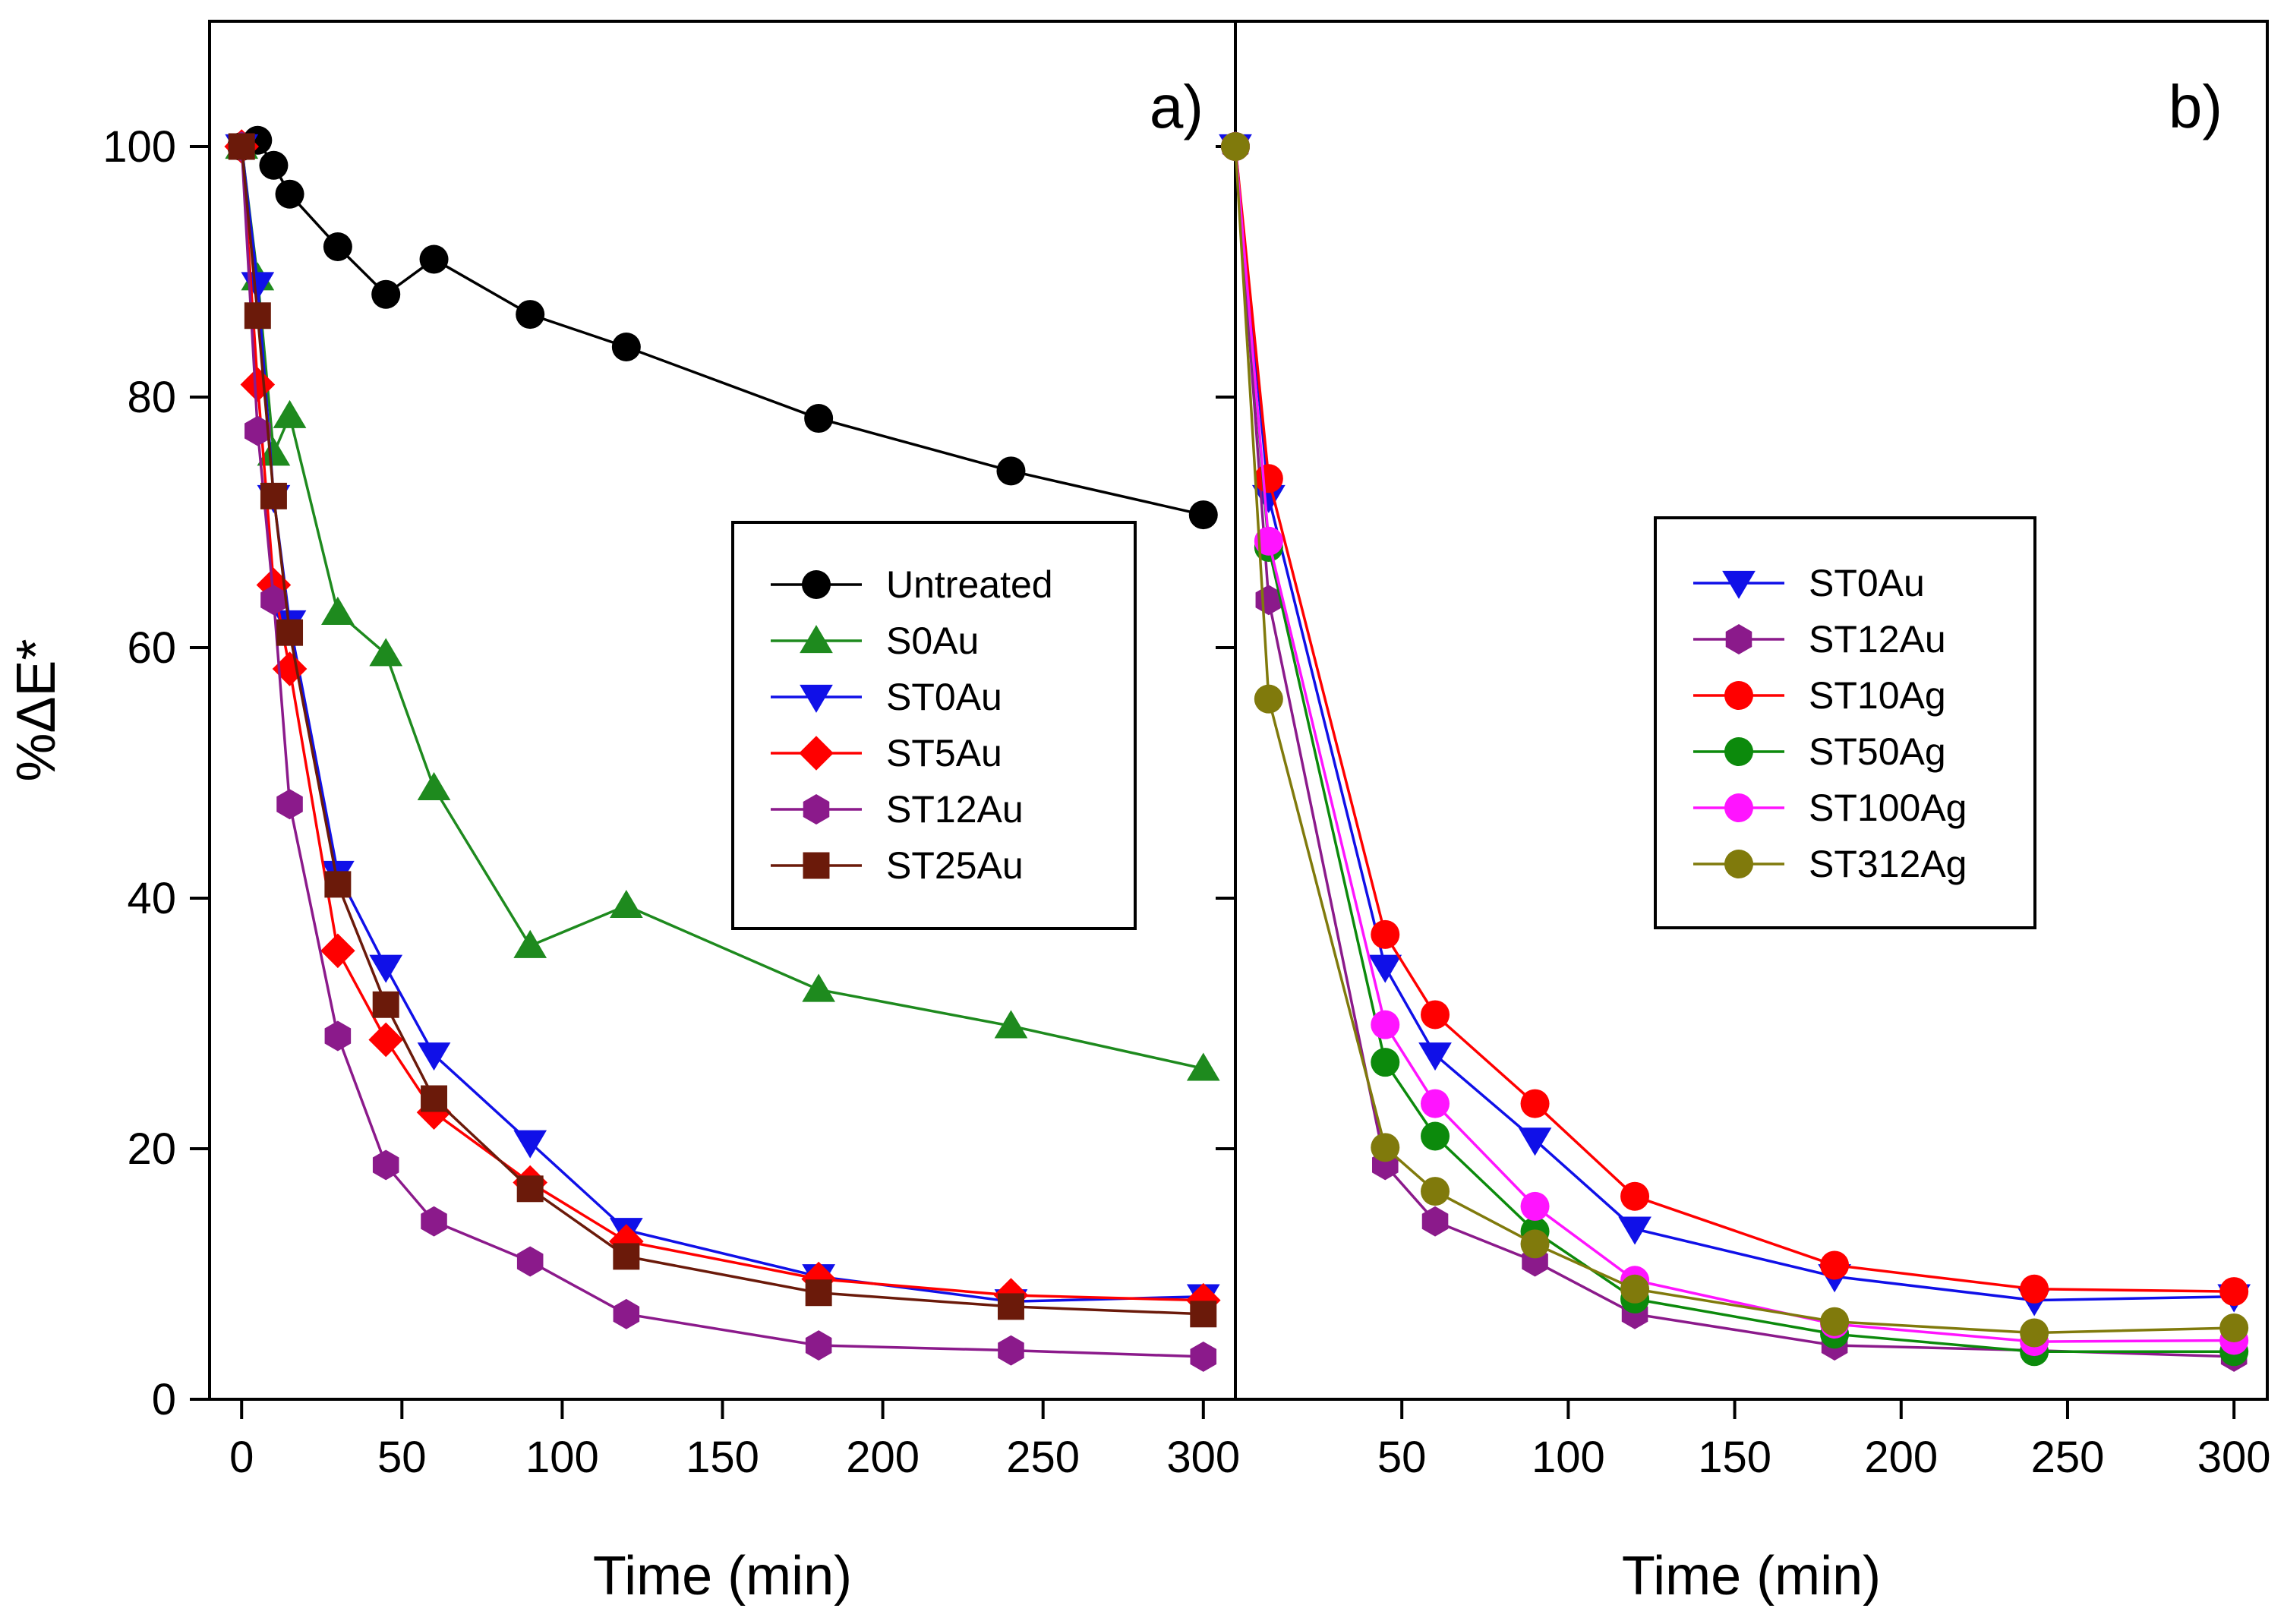 Image resolution: width=2284 pixels, height=1624 pixels. I want to click on legend: Untreated S0Au ST0Au ST5Au ST12Au ST25Au, so click(934, 725).